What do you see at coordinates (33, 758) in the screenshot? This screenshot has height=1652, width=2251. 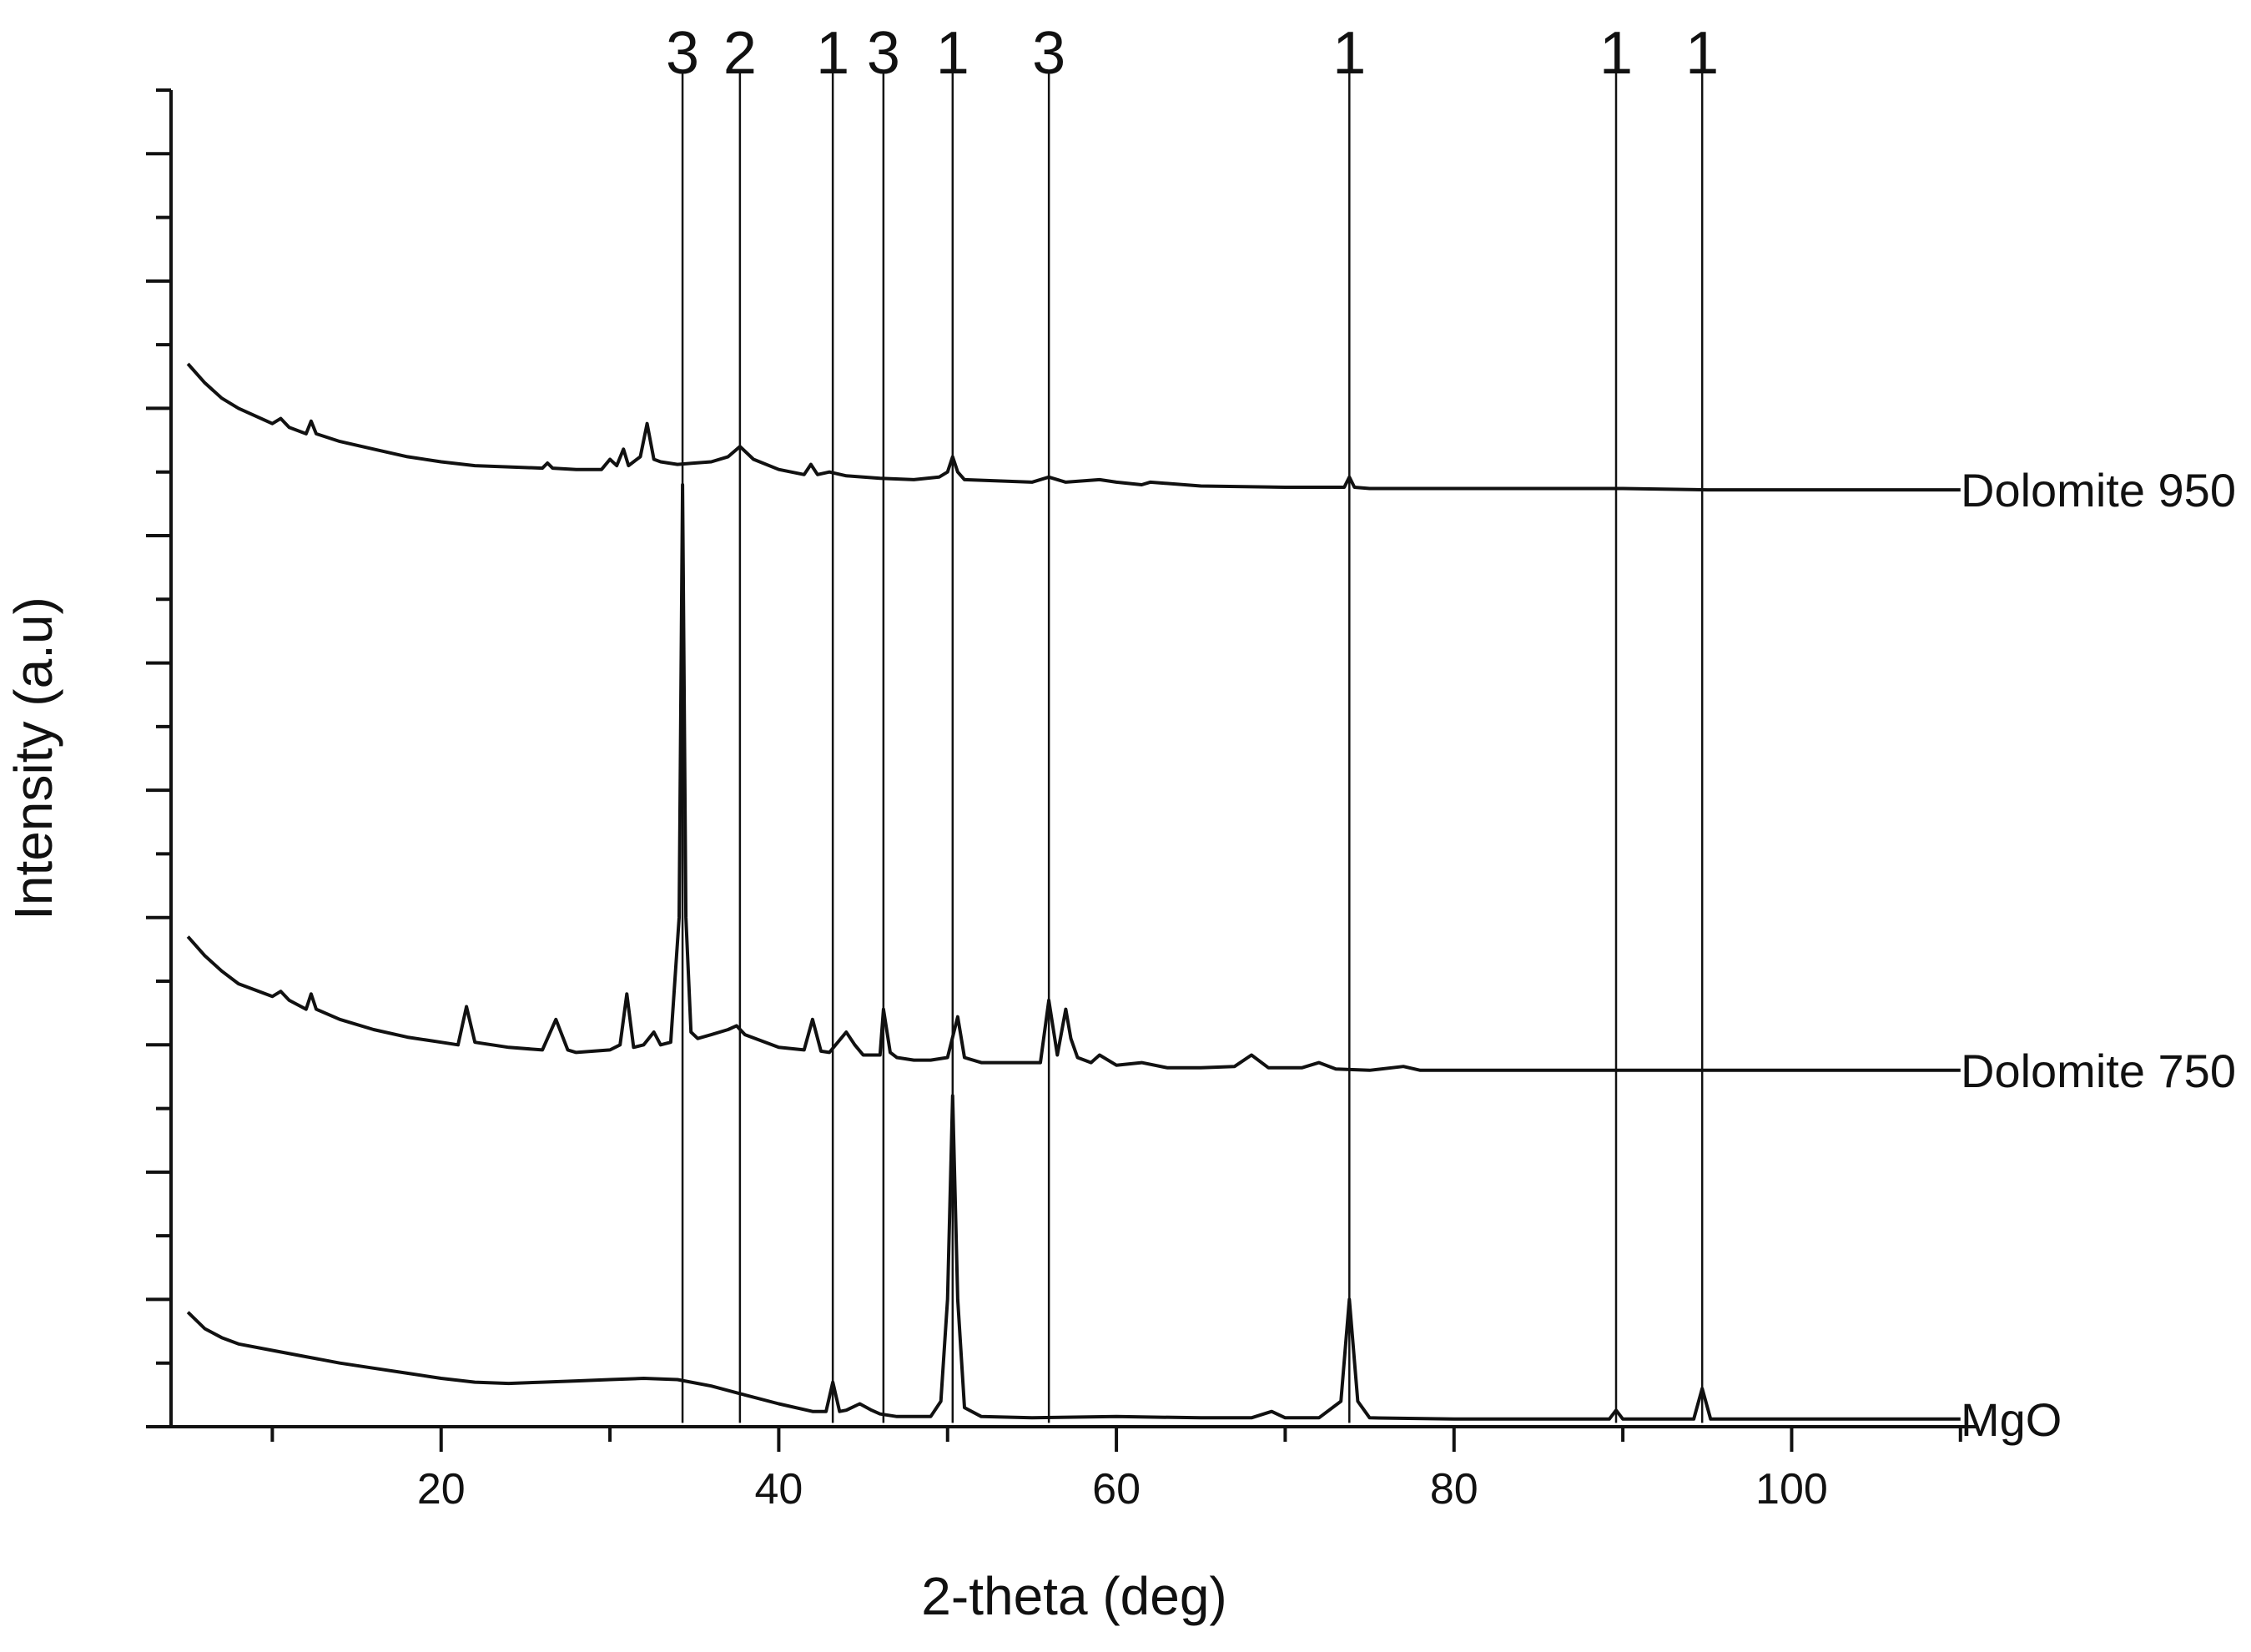 I see `y-axis-title: Intensity (a.u)` at bounding box center [33, 758].